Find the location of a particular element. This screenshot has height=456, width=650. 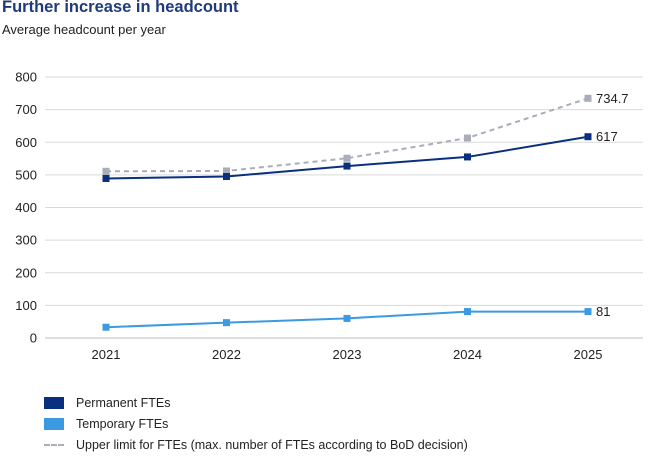

data-point-series-1-2023 is located at coordinates (347, 318).